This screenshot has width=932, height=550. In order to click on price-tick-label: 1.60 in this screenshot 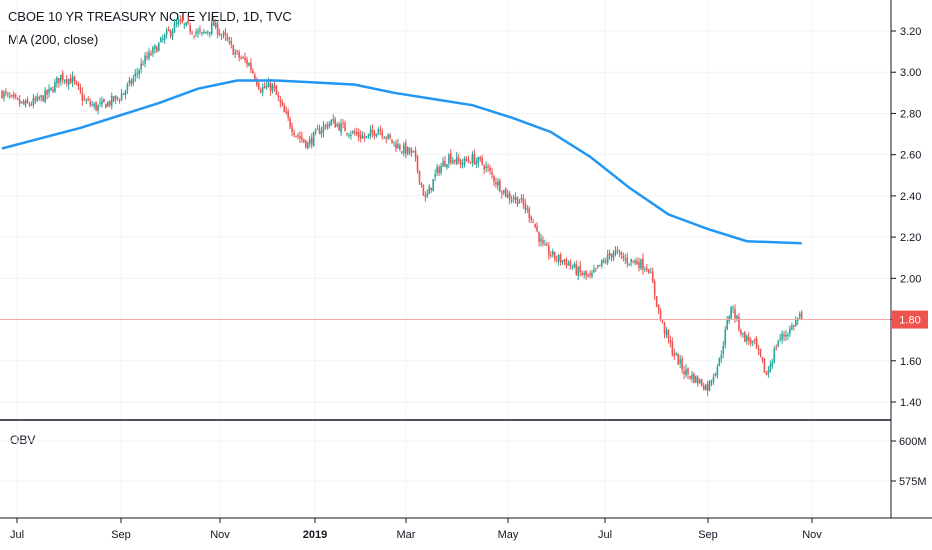, I will do `click(910, 362)`.